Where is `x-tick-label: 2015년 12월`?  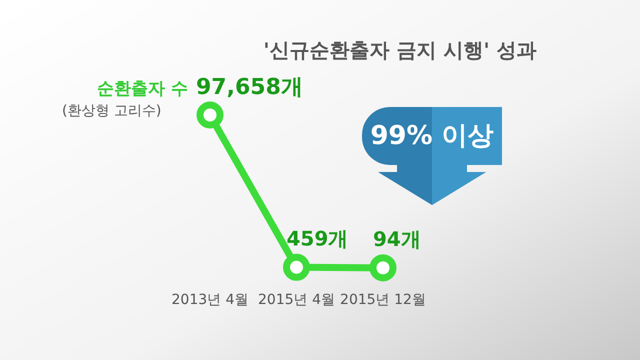
x-tick-label: 2015년 12월 is located at coordinates (383, 300).